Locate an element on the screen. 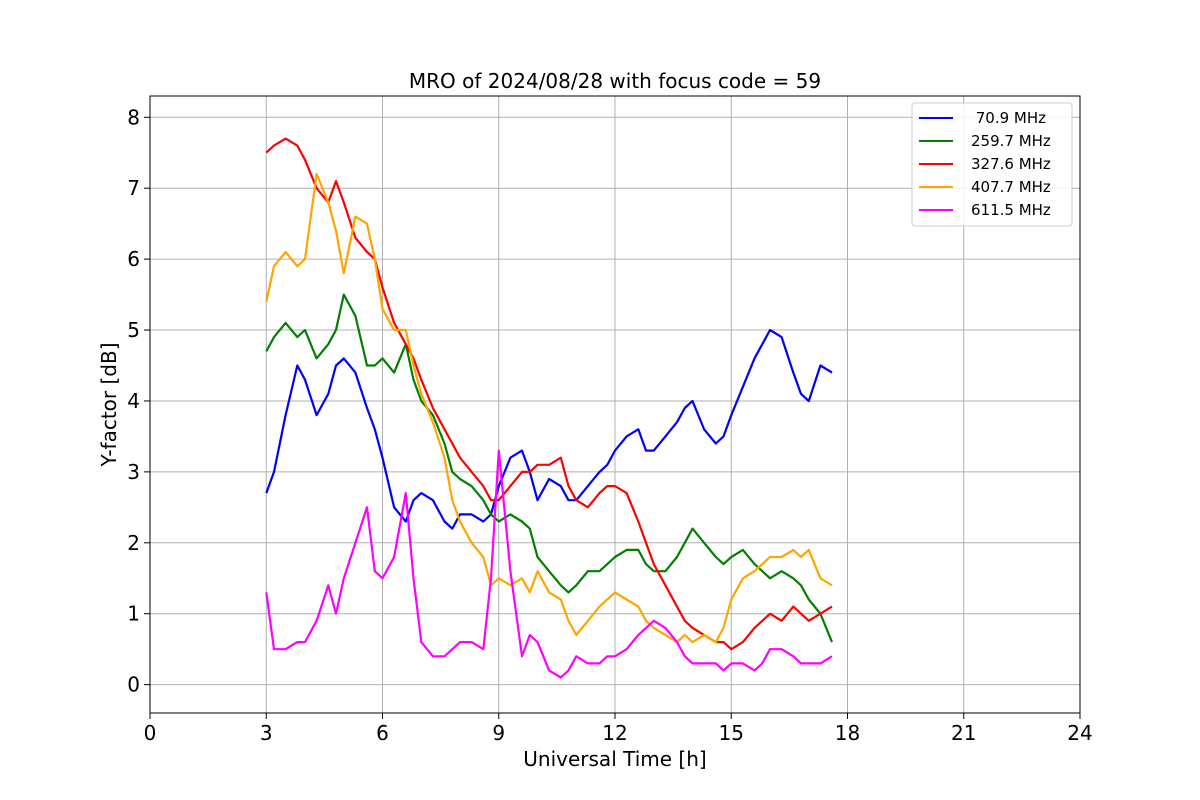 This screenshot has height=800, width=1200. legend-label: 70.9 MHz is located at coordinates (1008, 118).